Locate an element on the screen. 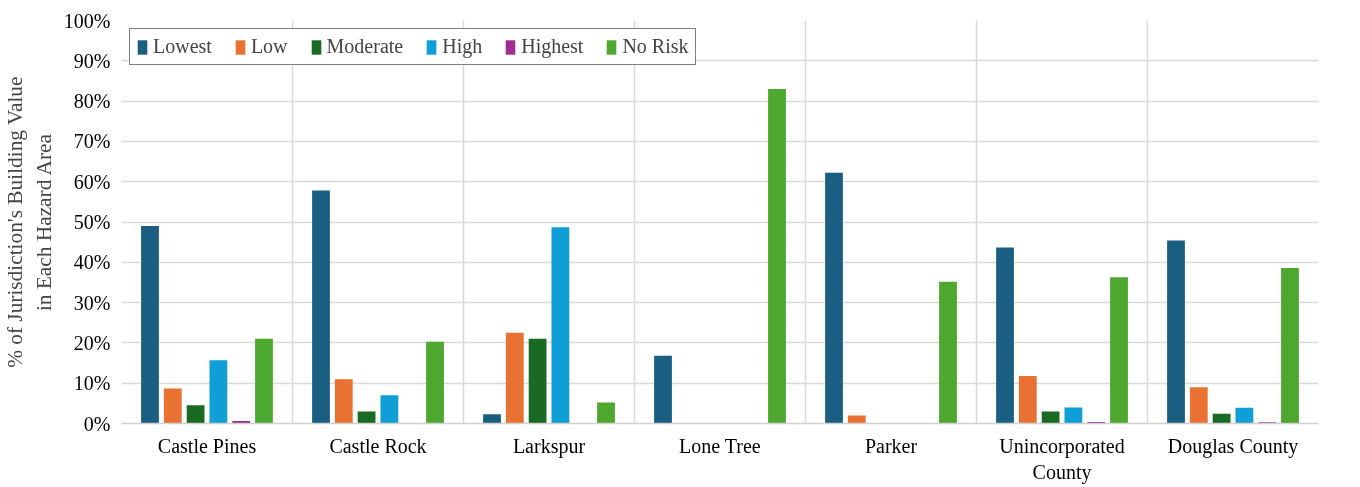 The height and width of the screenshot is (487, 1360). y-tick-label: 70% is located at coordinates (92, 141).